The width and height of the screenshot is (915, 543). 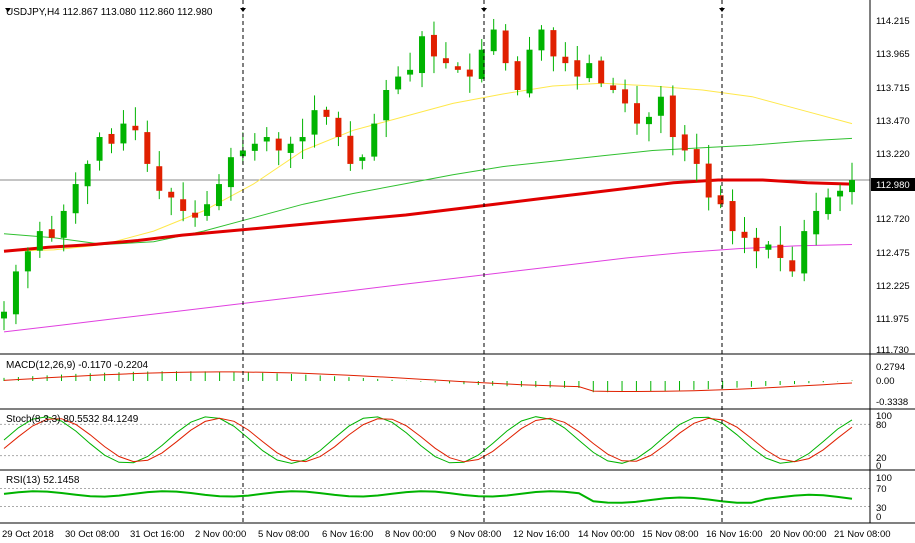 What do you see at coordinates (893, 54) in the screenshot?
I see `price-tick: 113.965` at bounding box center [893, 54].